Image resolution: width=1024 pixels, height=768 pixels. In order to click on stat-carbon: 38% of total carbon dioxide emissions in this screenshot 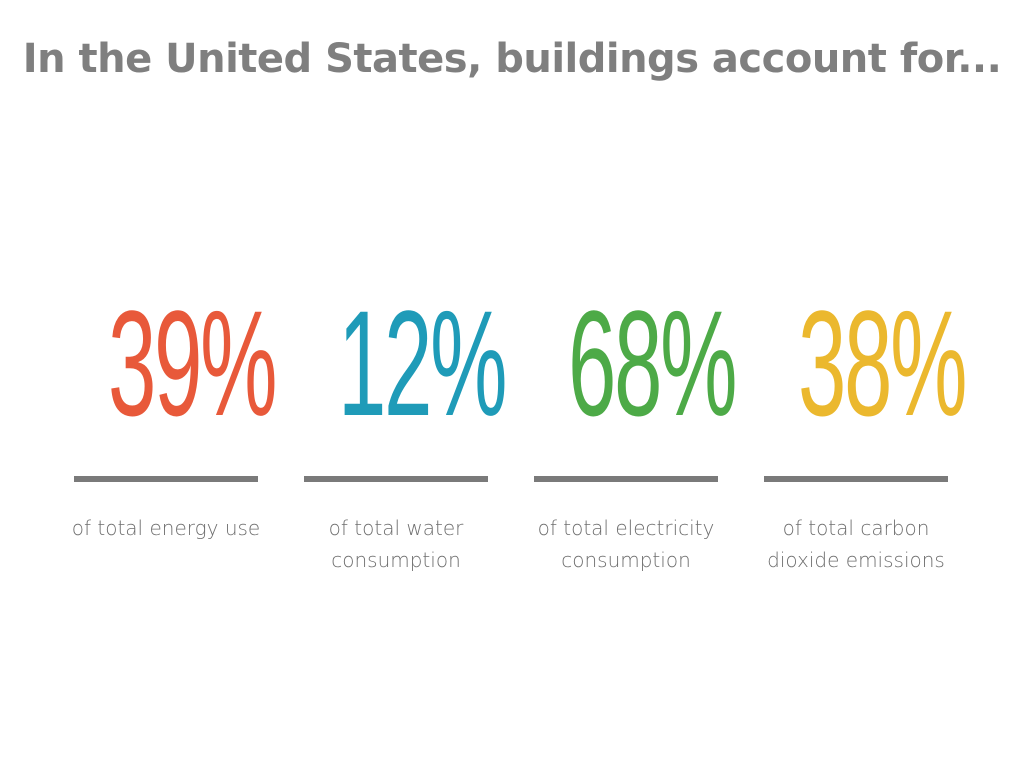, I will do `click(861, 425)`.